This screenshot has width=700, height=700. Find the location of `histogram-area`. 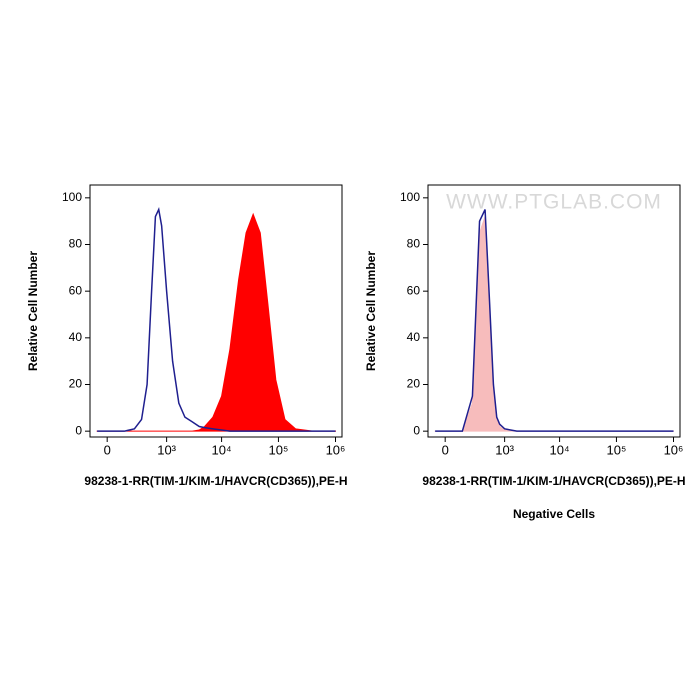

histogram-area is located at coordinates (216, 322).